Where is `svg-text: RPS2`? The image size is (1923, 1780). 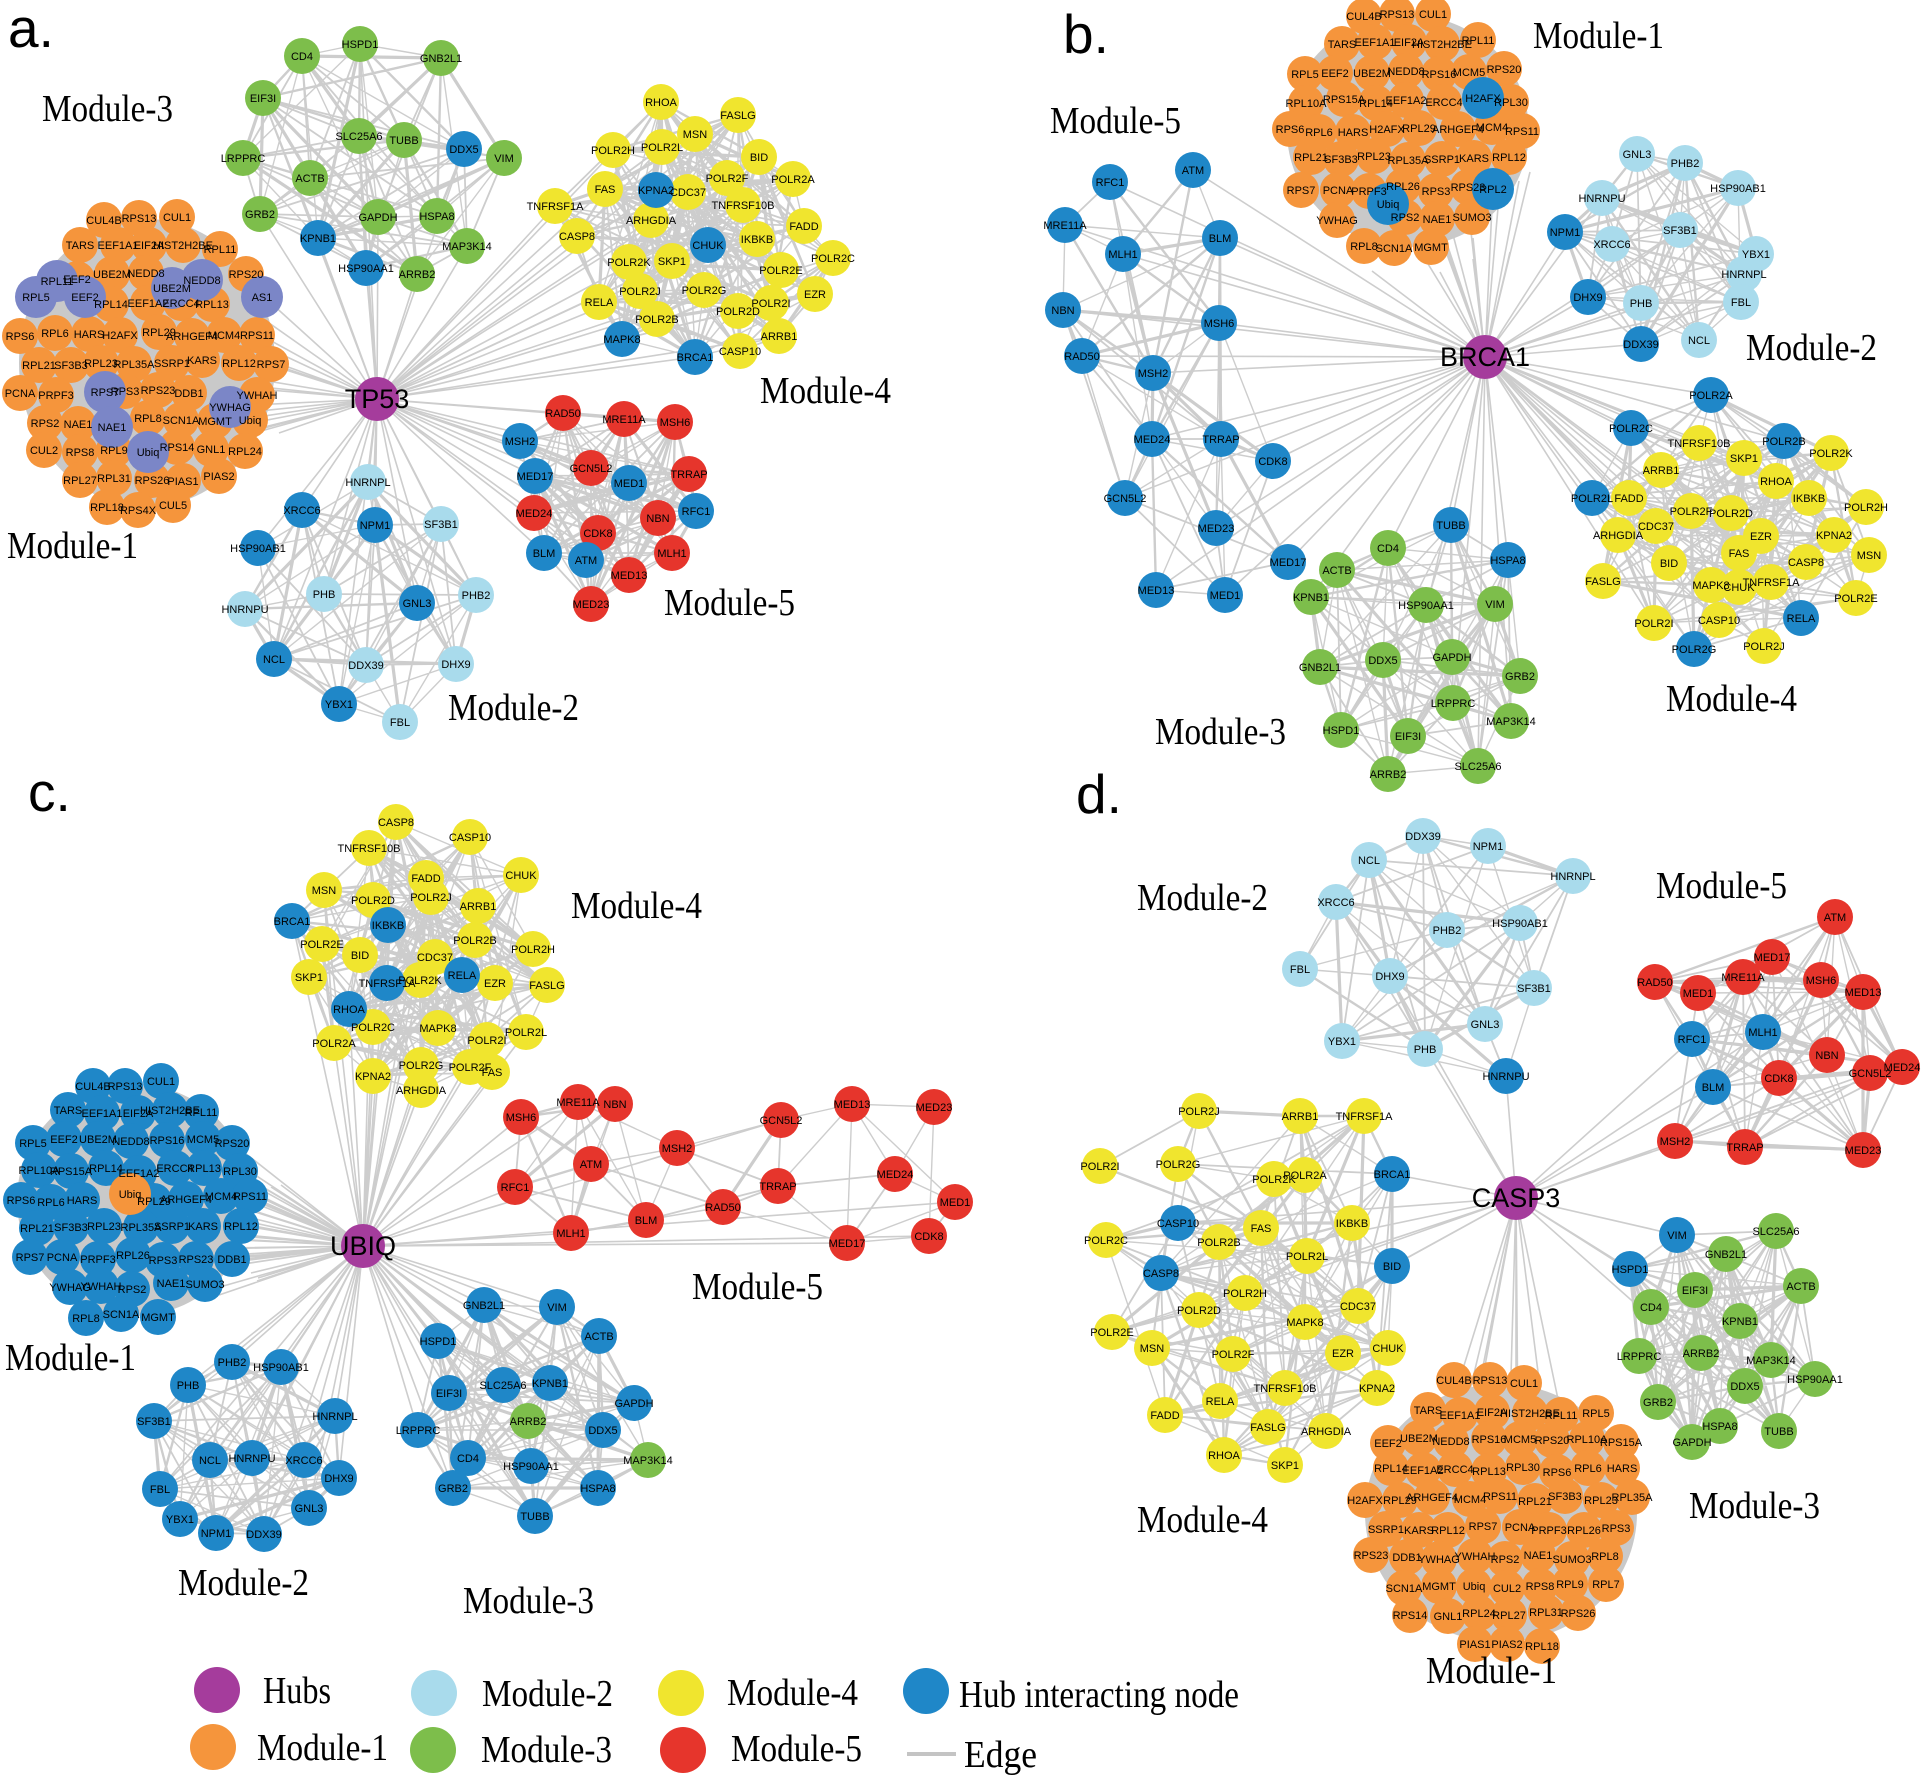
svg-text: RPS2 is located at coordinates (132, 1290).